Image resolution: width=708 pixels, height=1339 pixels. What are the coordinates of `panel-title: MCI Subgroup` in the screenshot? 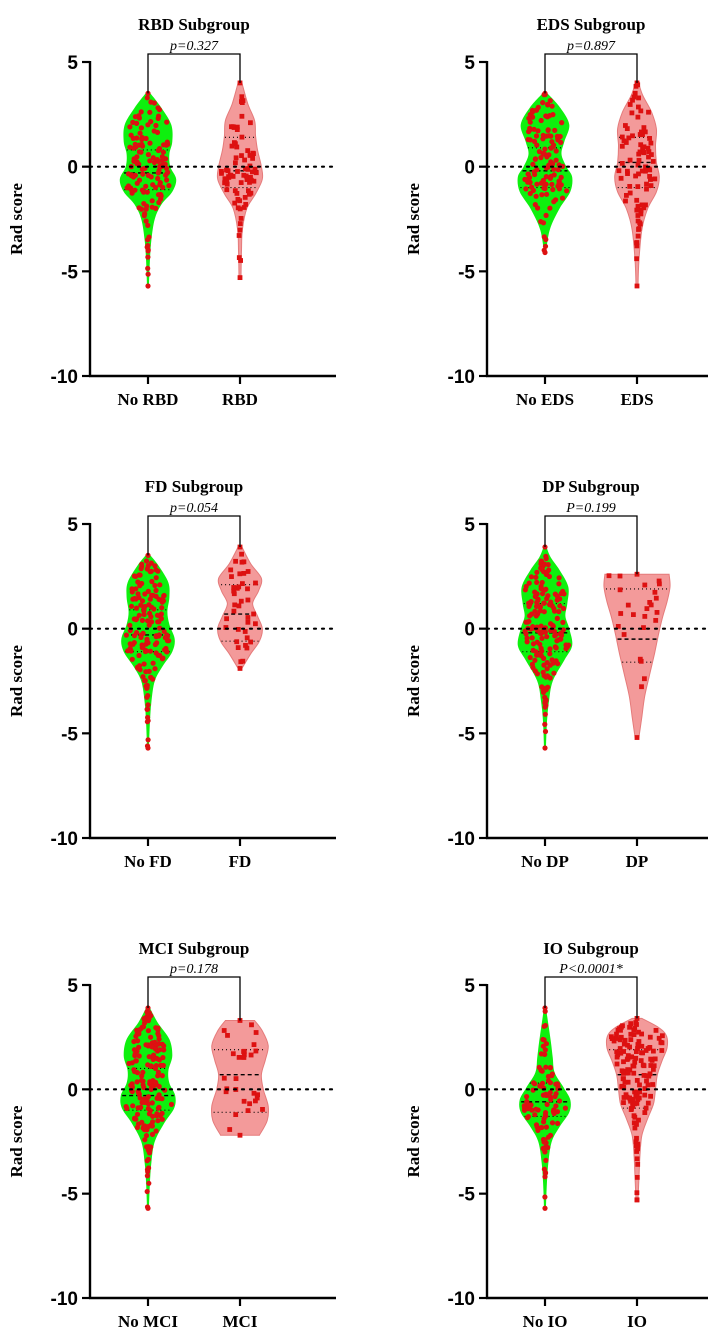 It's located at (194, 948).